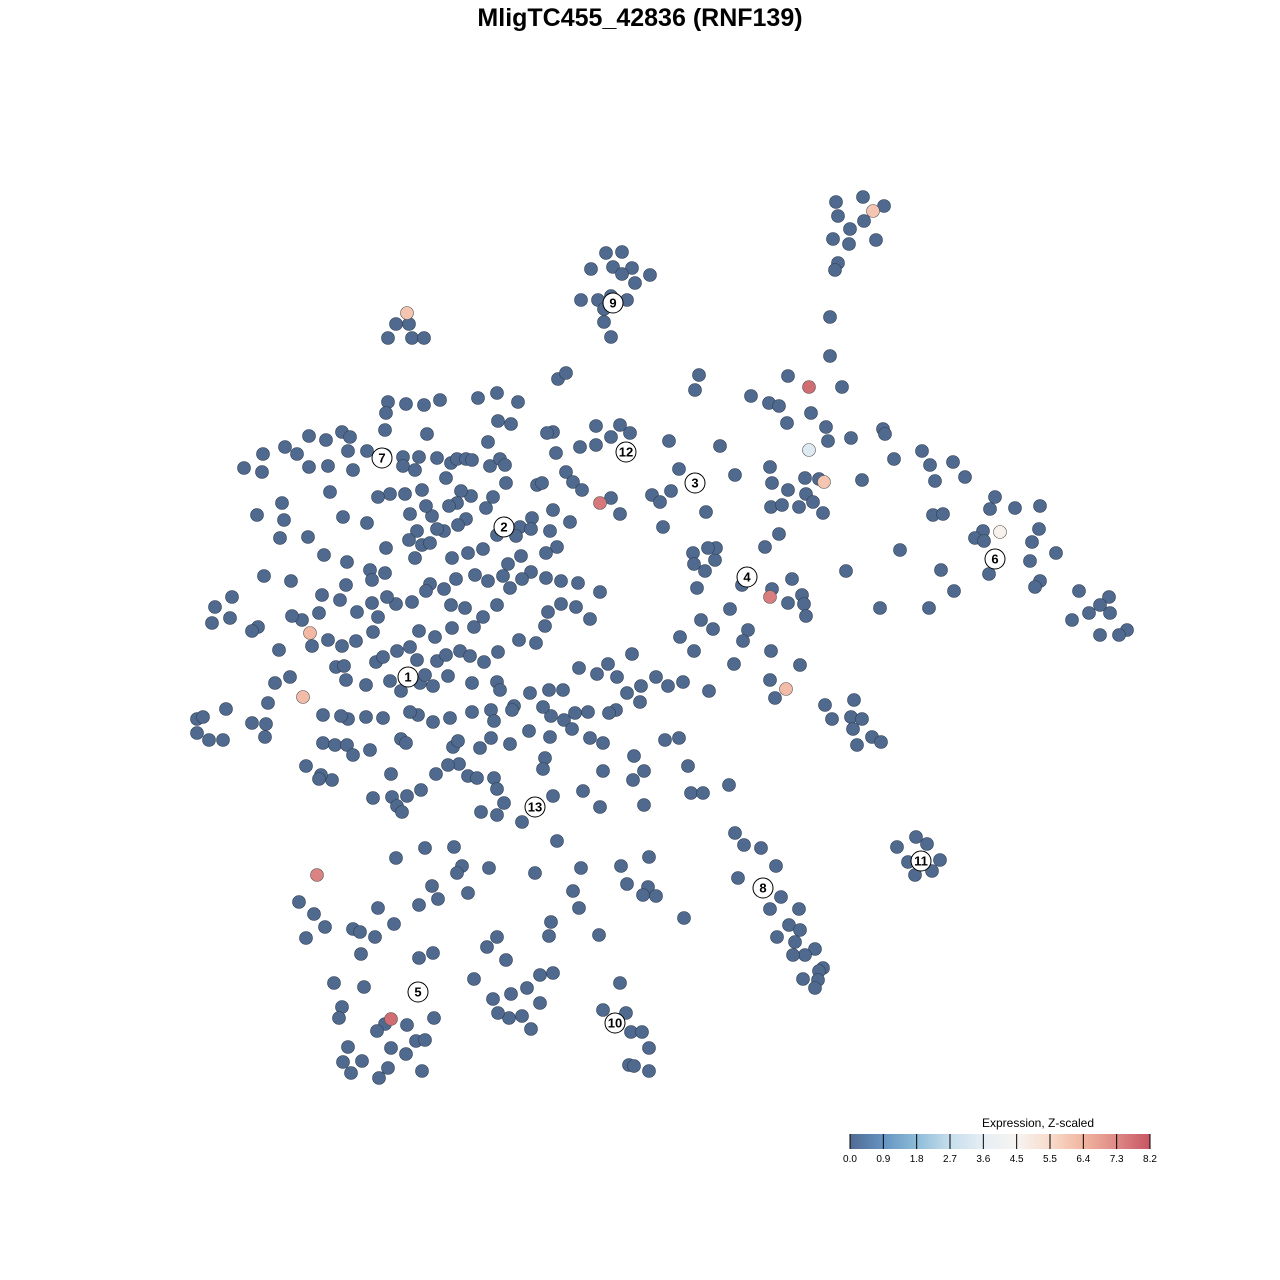  What do you see at coordinates (883, 1159) in the screenshot?
I see `legend-tick-label: 0.9` at bounding box center [883, 1159].